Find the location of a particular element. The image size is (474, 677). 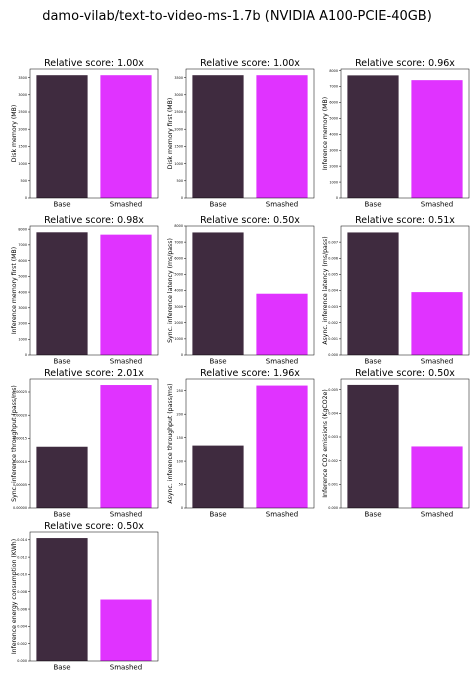

chart-title: Relative score: 0.96x is located at coordinates (405, 63).